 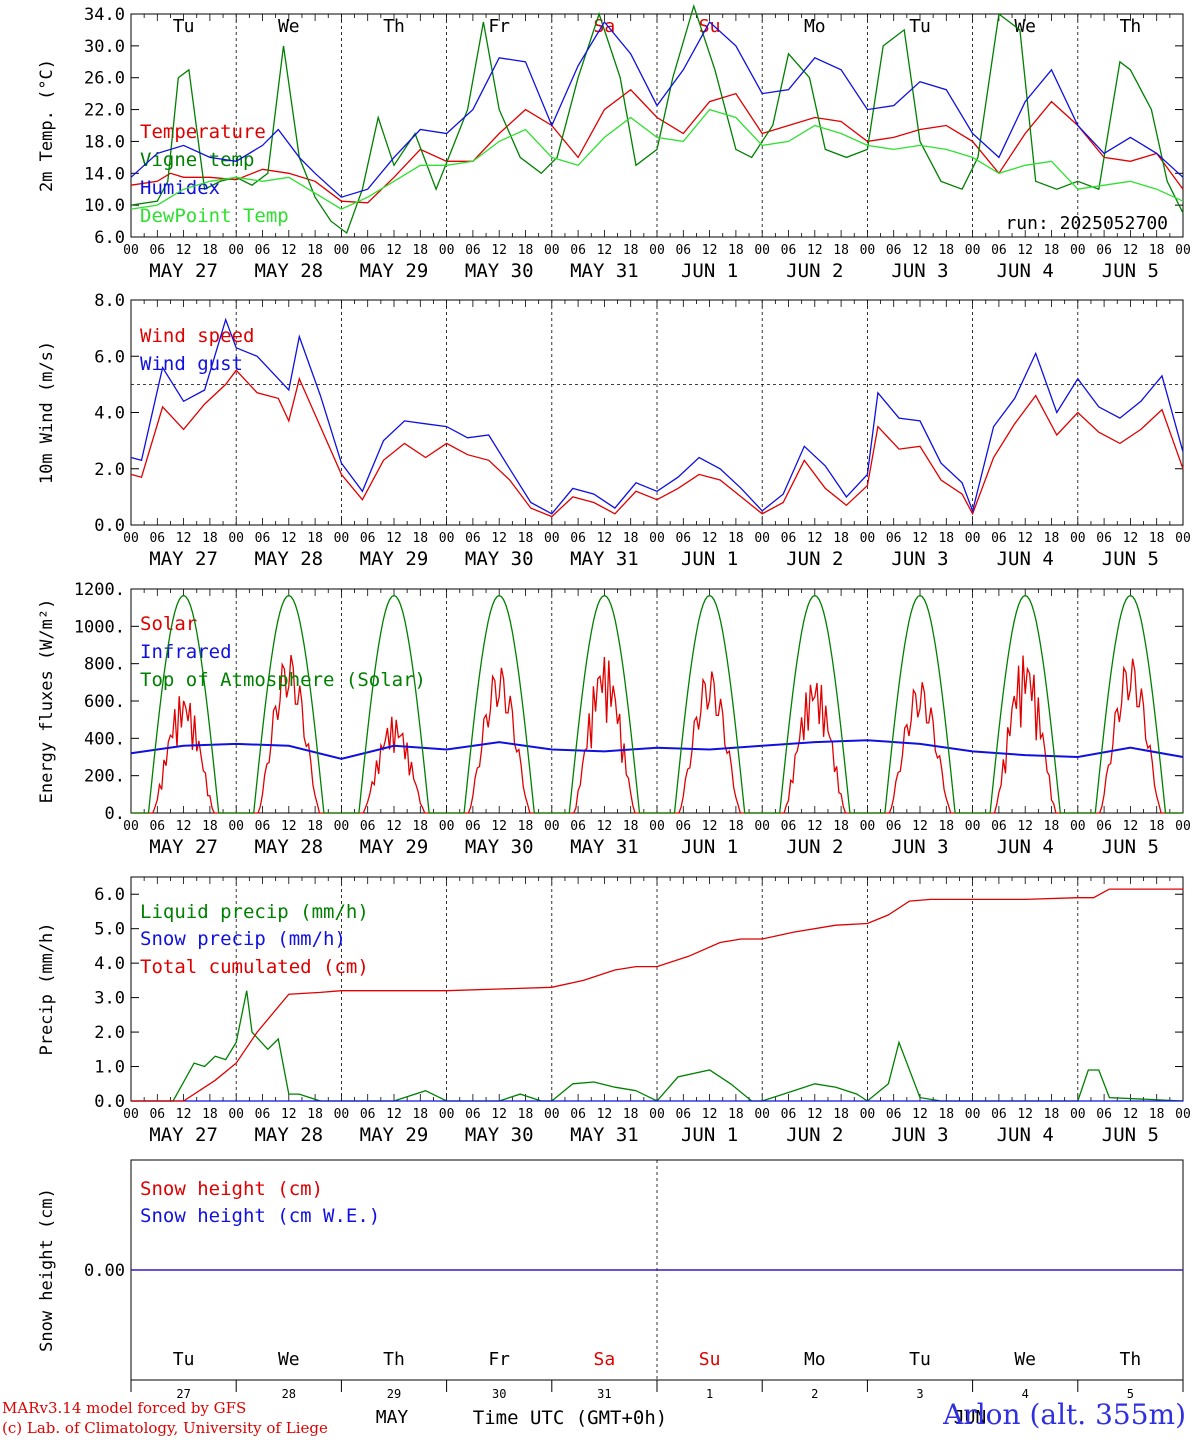 I want to click on date-label: MAY 27, so click(x=183, y=1135).